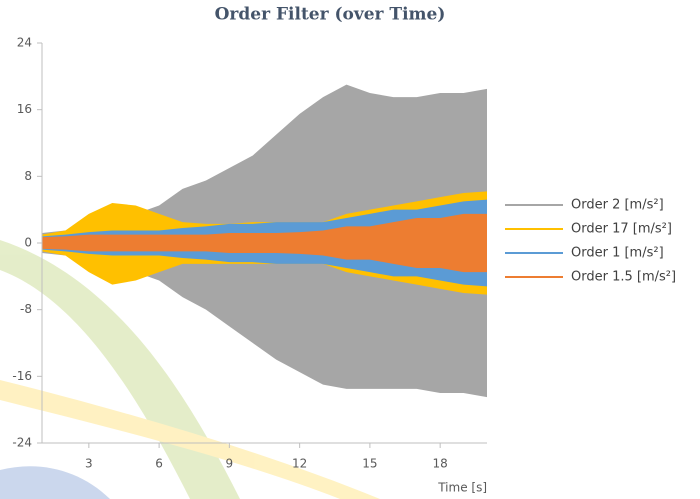 Image resolution: width=700 pixels, height=499 pixels. I want to click on chart-title: Order Filter (over Time), so click(330, 15).